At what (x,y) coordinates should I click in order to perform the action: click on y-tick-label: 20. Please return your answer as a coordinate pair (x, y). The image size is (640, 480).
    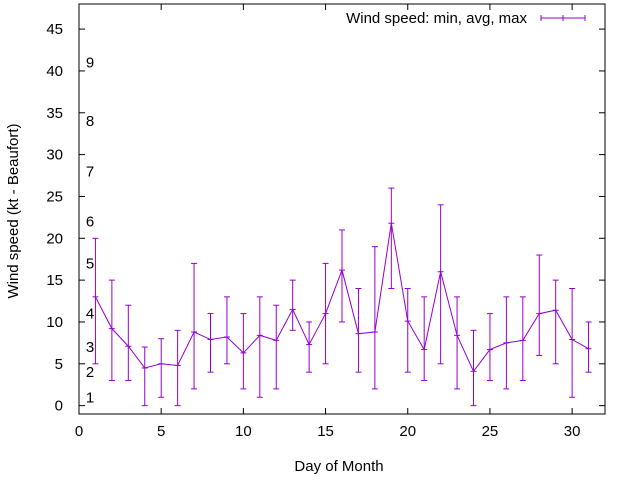
    Looking at the image, I should click on (54, 238).